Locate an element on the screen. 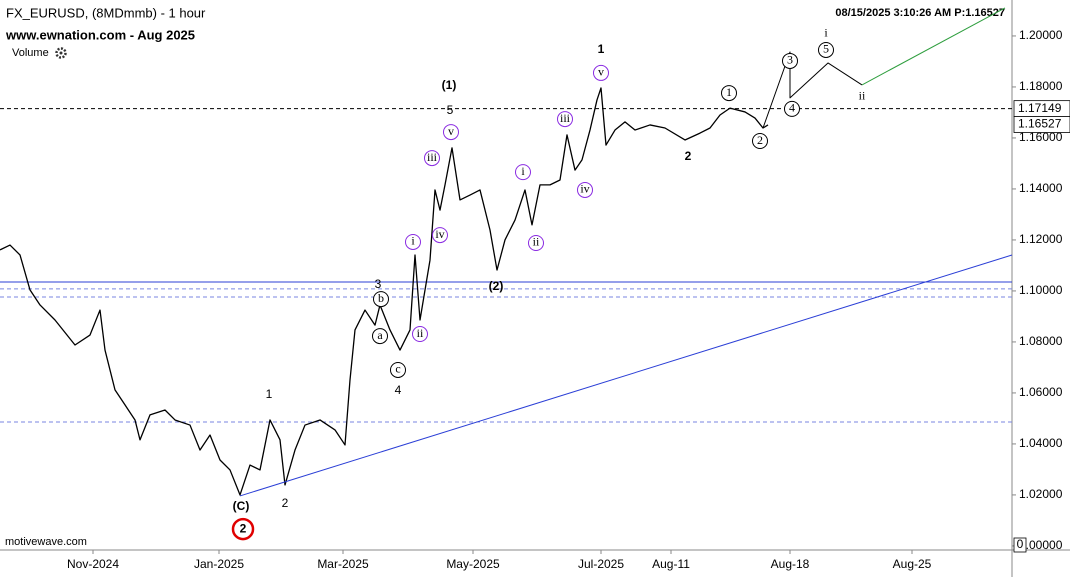 This screenshot has height=577, width=1070. volume-label: Volume is located at coordinates (30, 53).